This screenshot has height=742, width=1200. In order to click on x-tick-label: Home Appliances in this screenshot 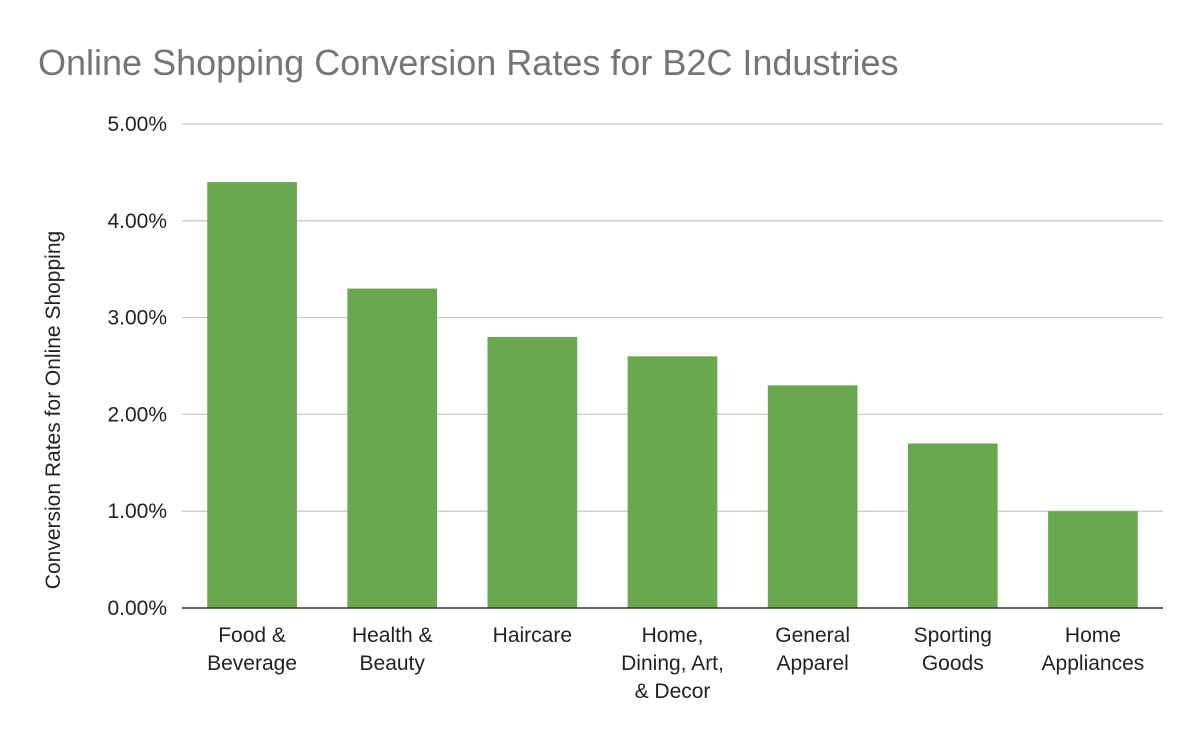, I will do `click(1093, 649)`.